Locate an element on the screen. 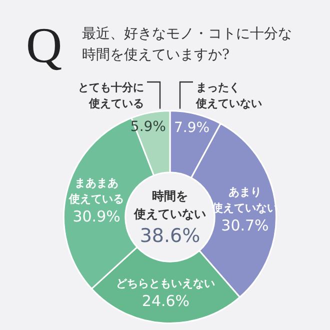 This screenshot has height=330, width=330. text: Q is located at coordinates (44, 45).